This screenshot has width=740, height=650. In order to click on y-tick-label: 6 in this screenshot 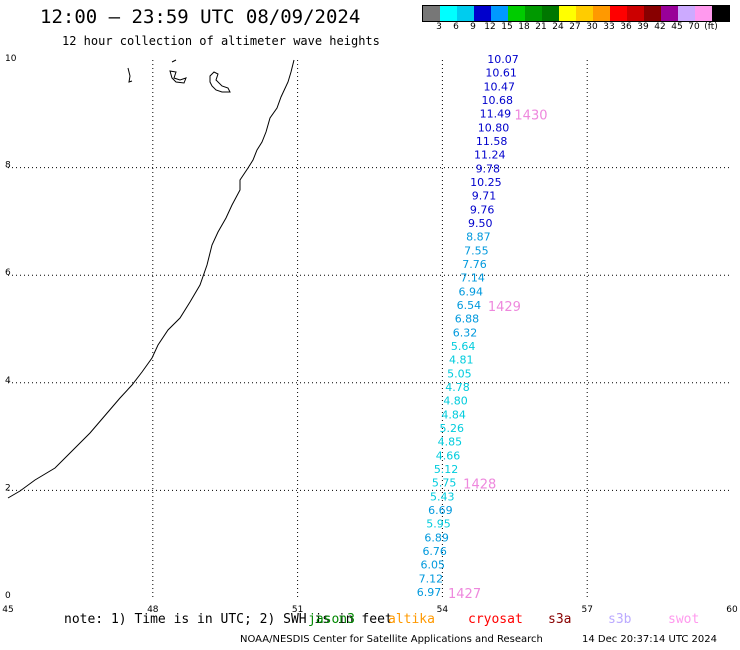, I will do `click(8, 273)`.